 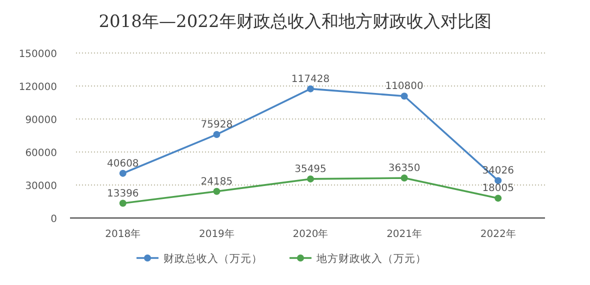 What do you see at coordinates (41, 153) in the screenshot?
I see `y-tick-label: 60000` at bounding box center [41, 153].